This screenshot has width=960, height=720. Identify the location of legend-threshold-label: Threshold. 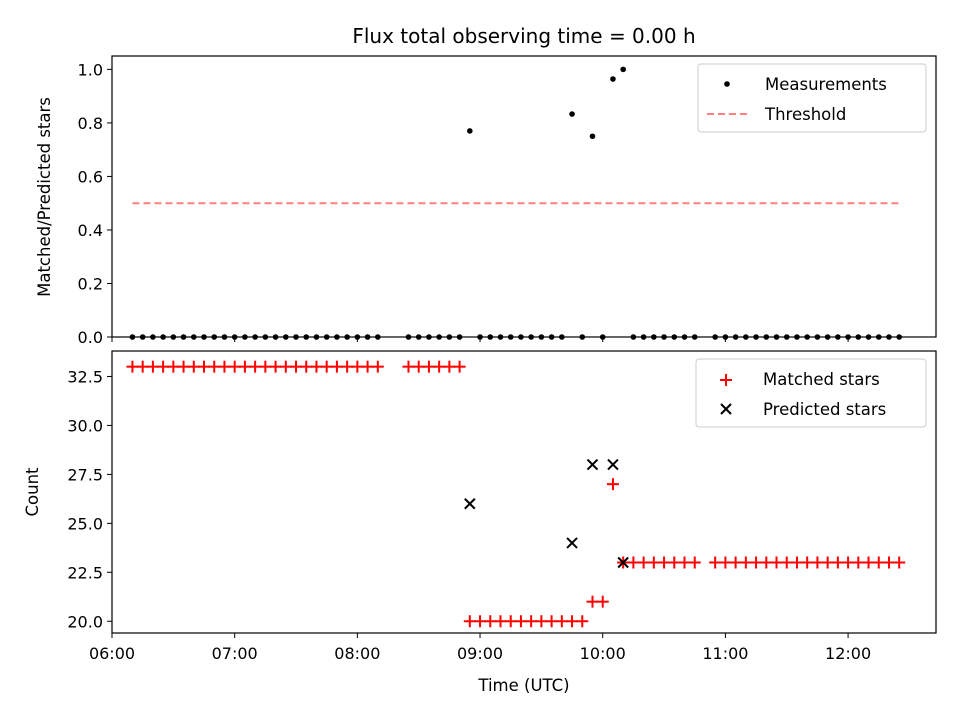
(805, 114).